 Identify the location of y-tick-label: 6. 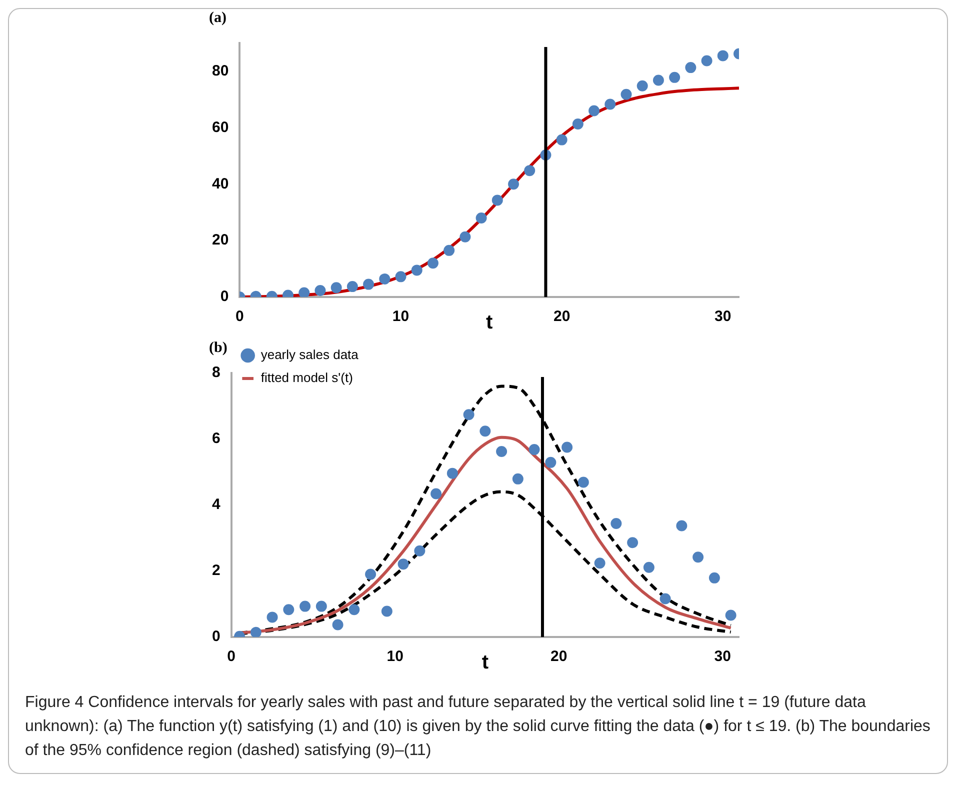
(216, 439).